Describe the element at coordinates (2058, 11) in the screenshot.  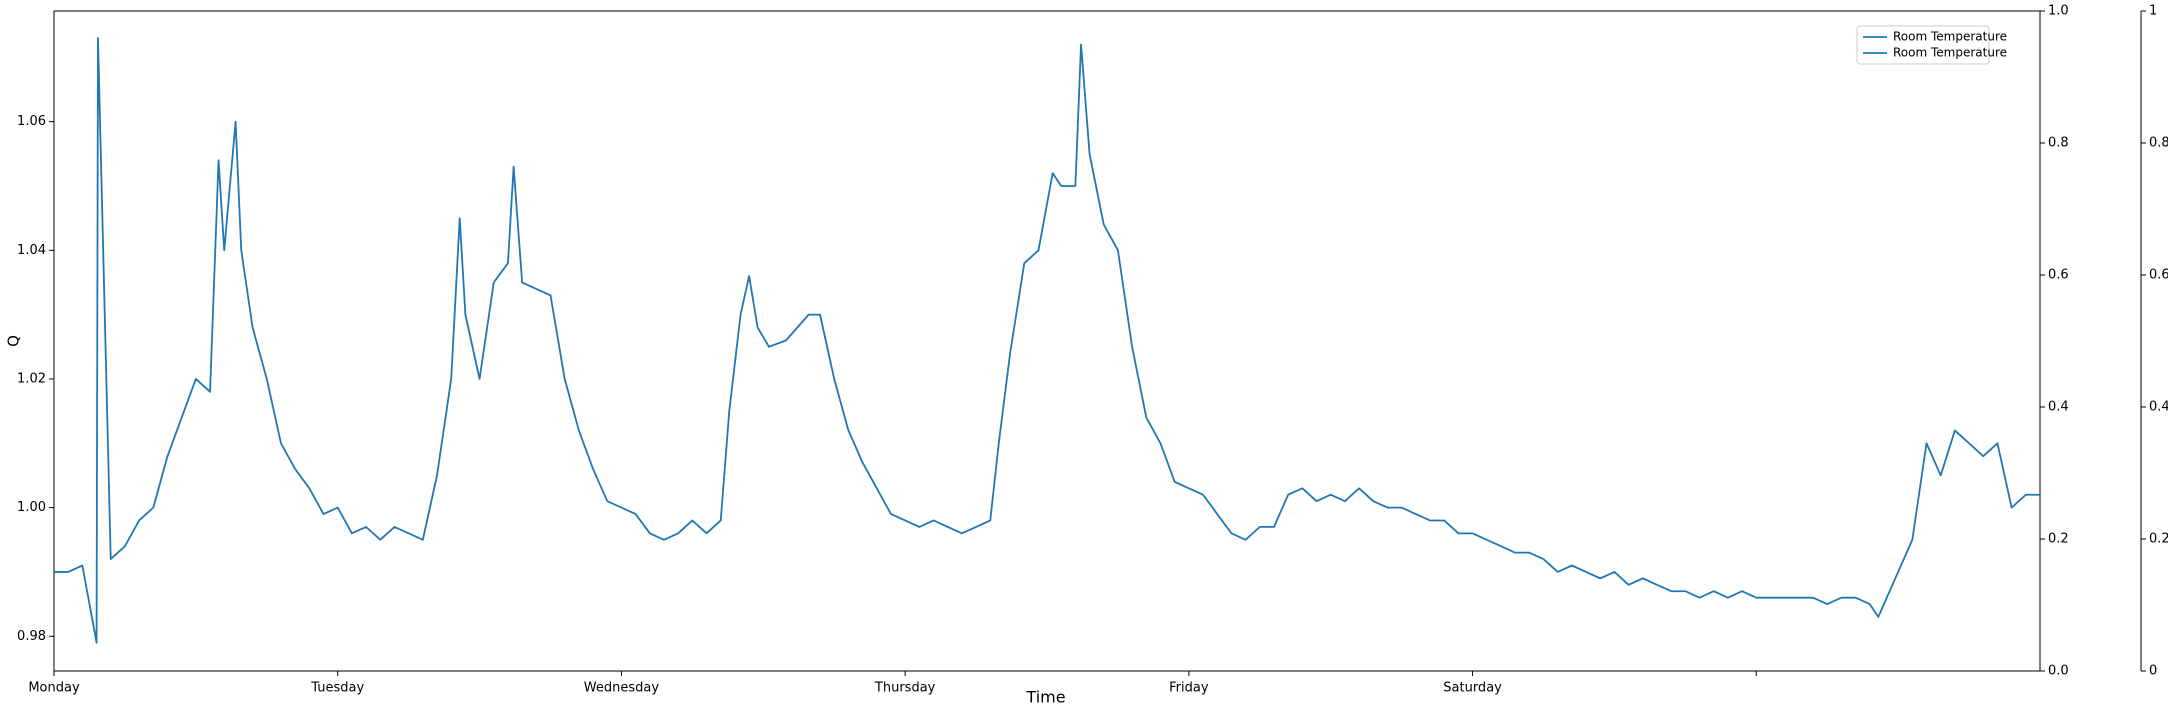
I see `y2-tick-label: 1.0` at that location.